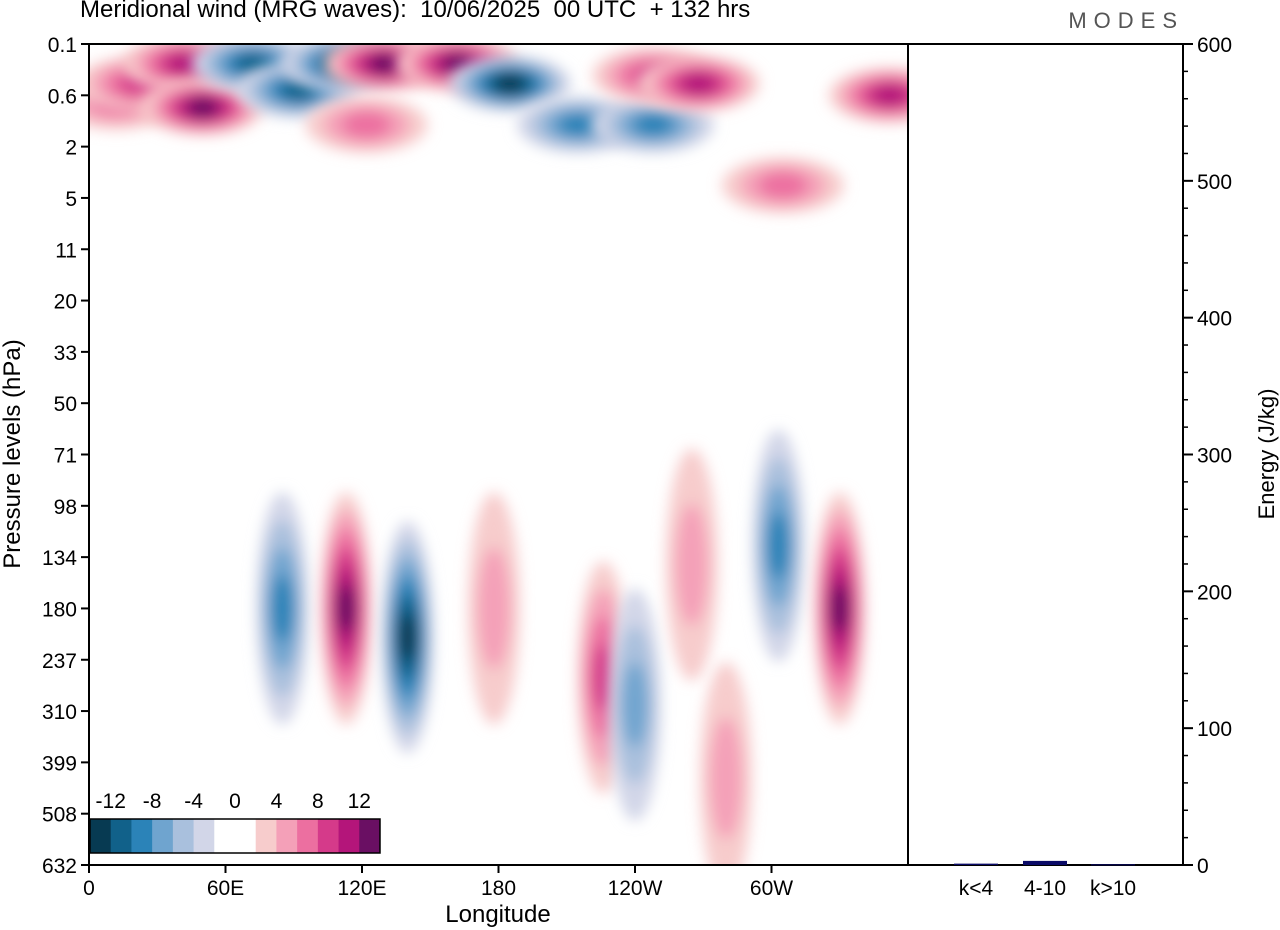 The image size is (1280, 930). I want to click on energy-tick-label: 500, so click(1214, 182).